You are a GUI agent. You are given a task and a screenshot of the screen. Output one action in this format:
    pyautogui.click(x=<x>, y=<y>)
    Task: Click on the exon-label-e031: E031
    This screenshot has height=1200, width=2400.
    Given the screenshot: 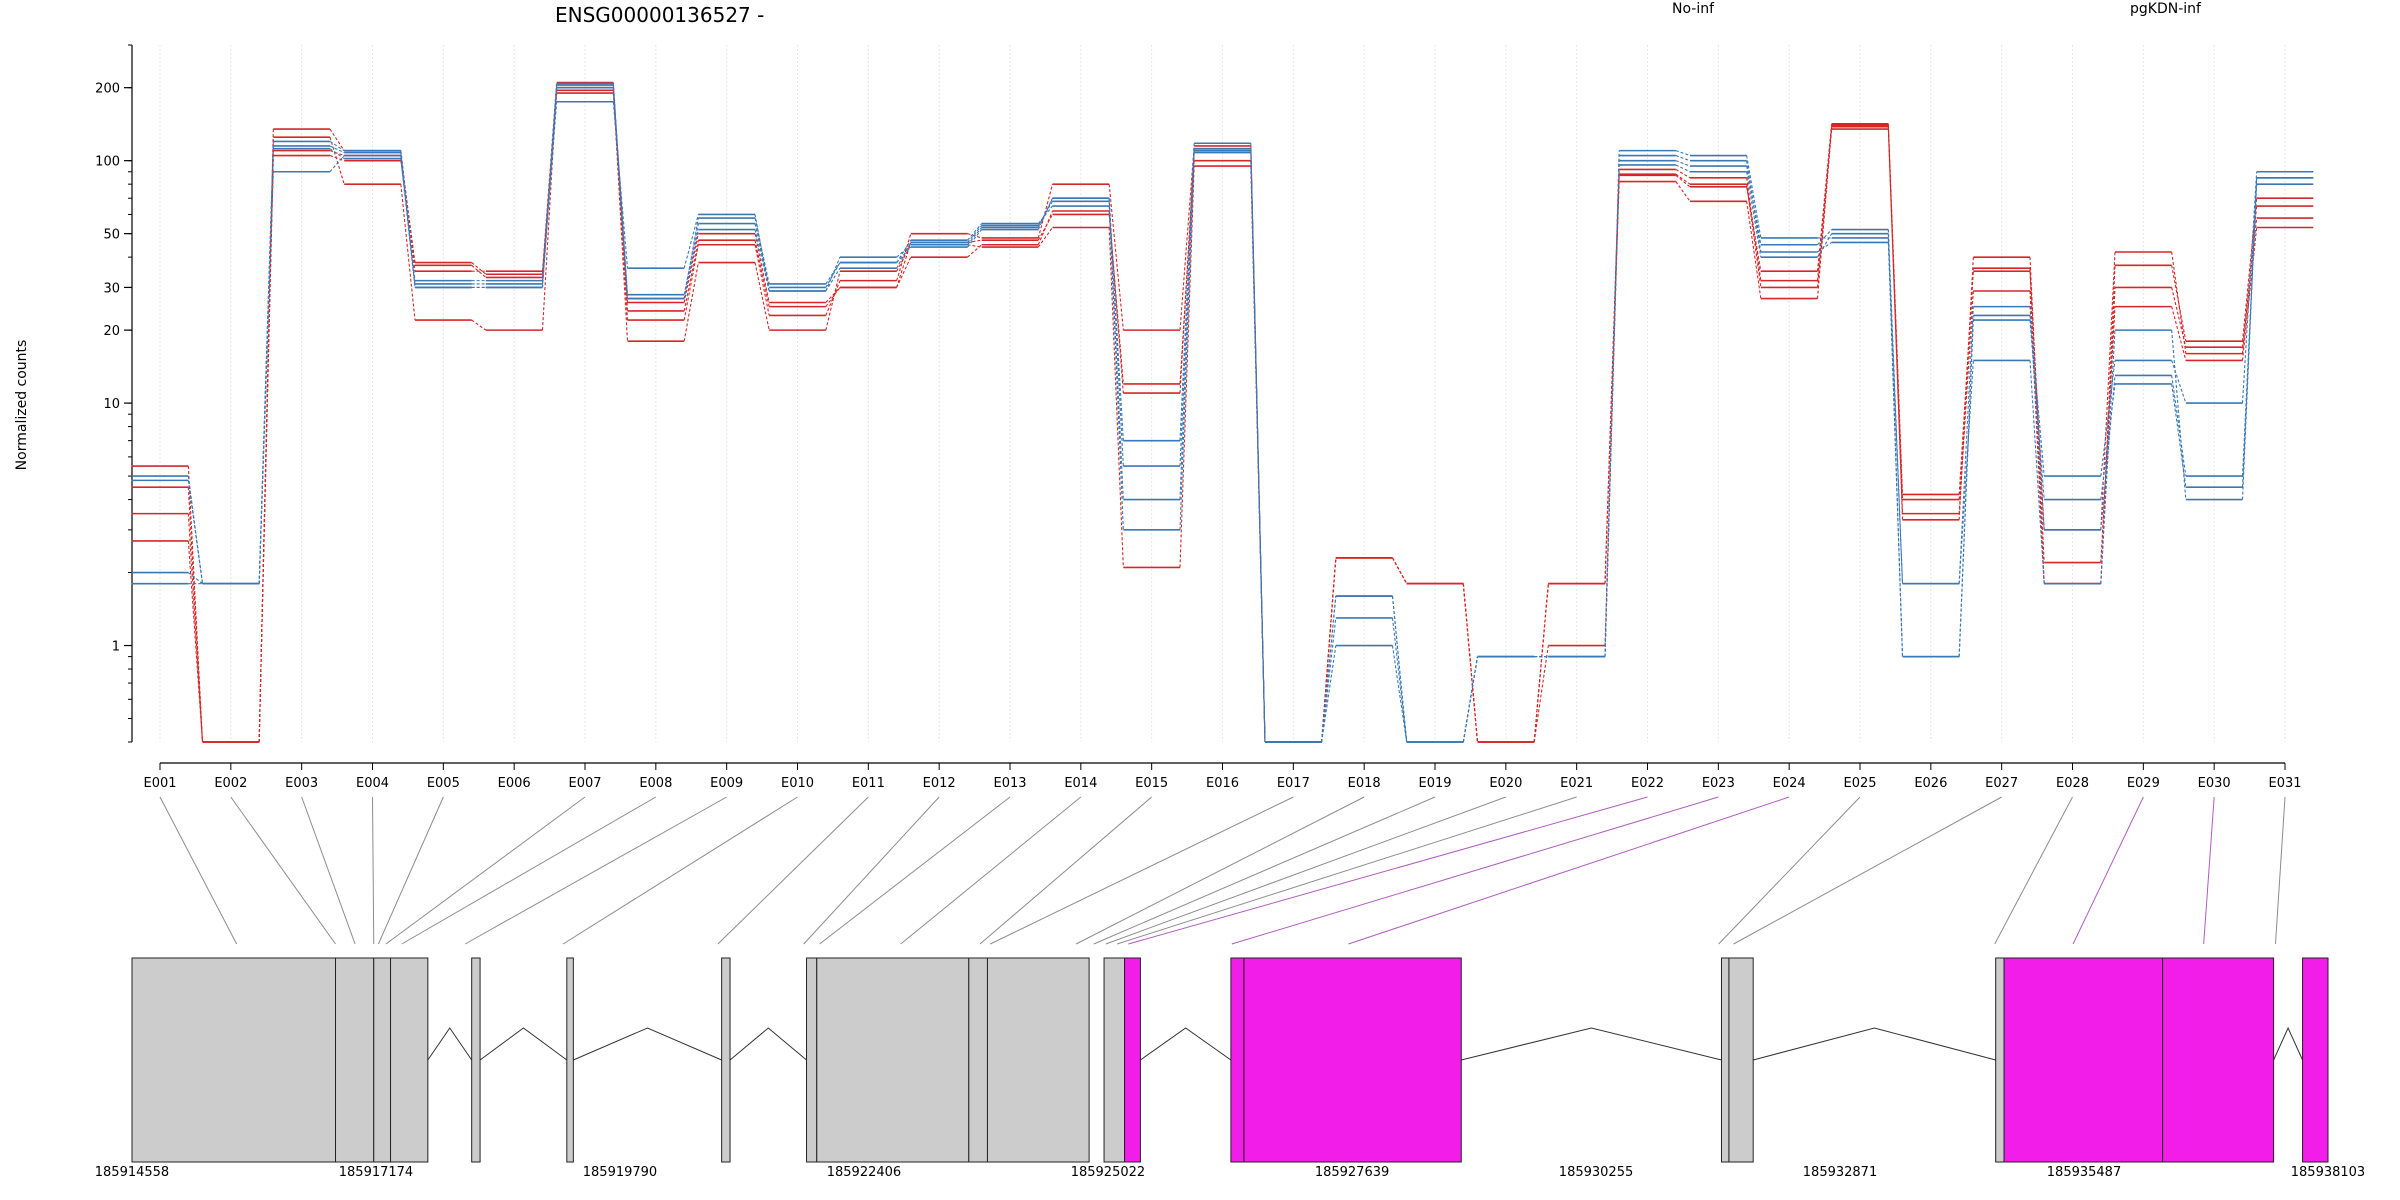 What is the action you would take?
    pyautogui.click(x=2284, y=783)
    